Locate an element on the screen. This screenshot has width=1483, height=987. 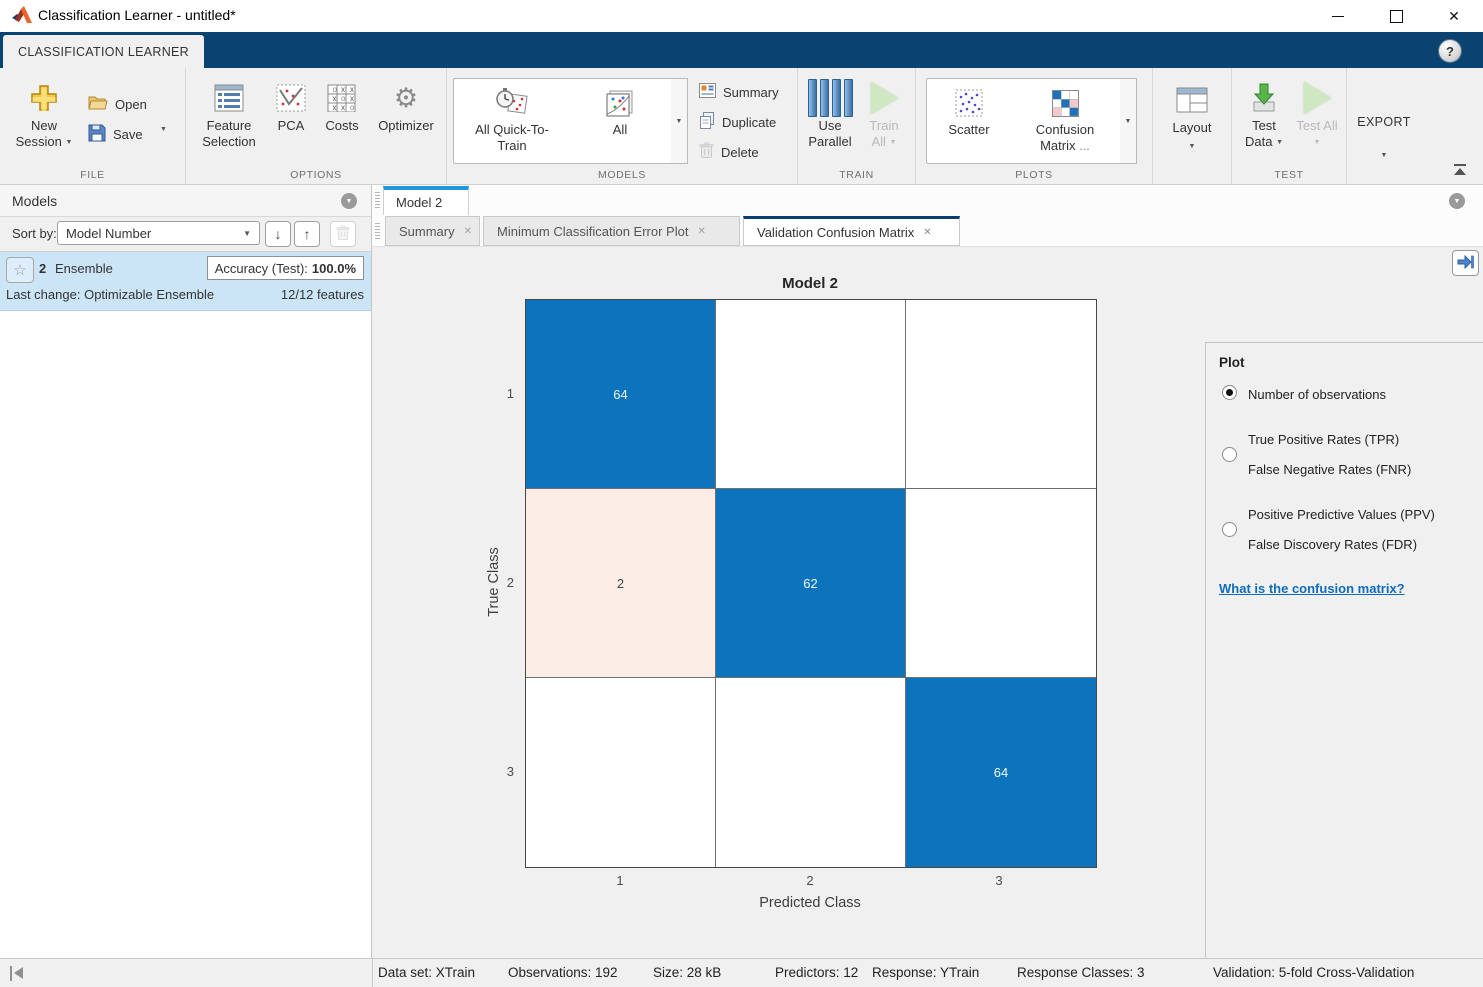
status-predictors: Predictors: 12 is located at coordinates (817, 972).